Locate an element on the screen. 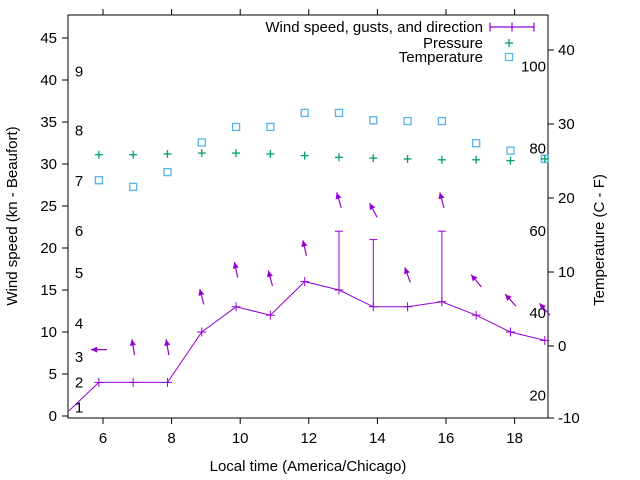  beaufort-label: 7 is located at coordinates (79, 181).